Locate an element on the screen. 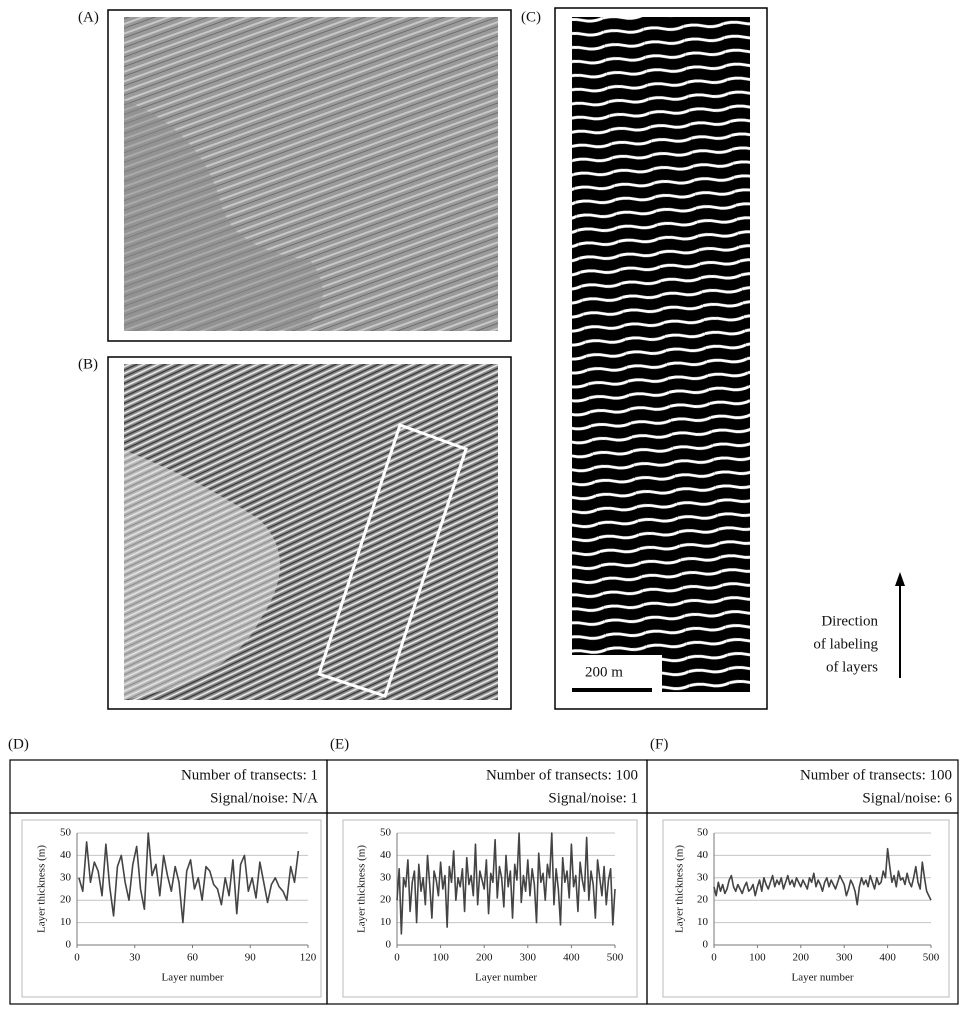 The width and height of the screenshot is (960, 1010). chart-box is located at coordinates (802, 908).